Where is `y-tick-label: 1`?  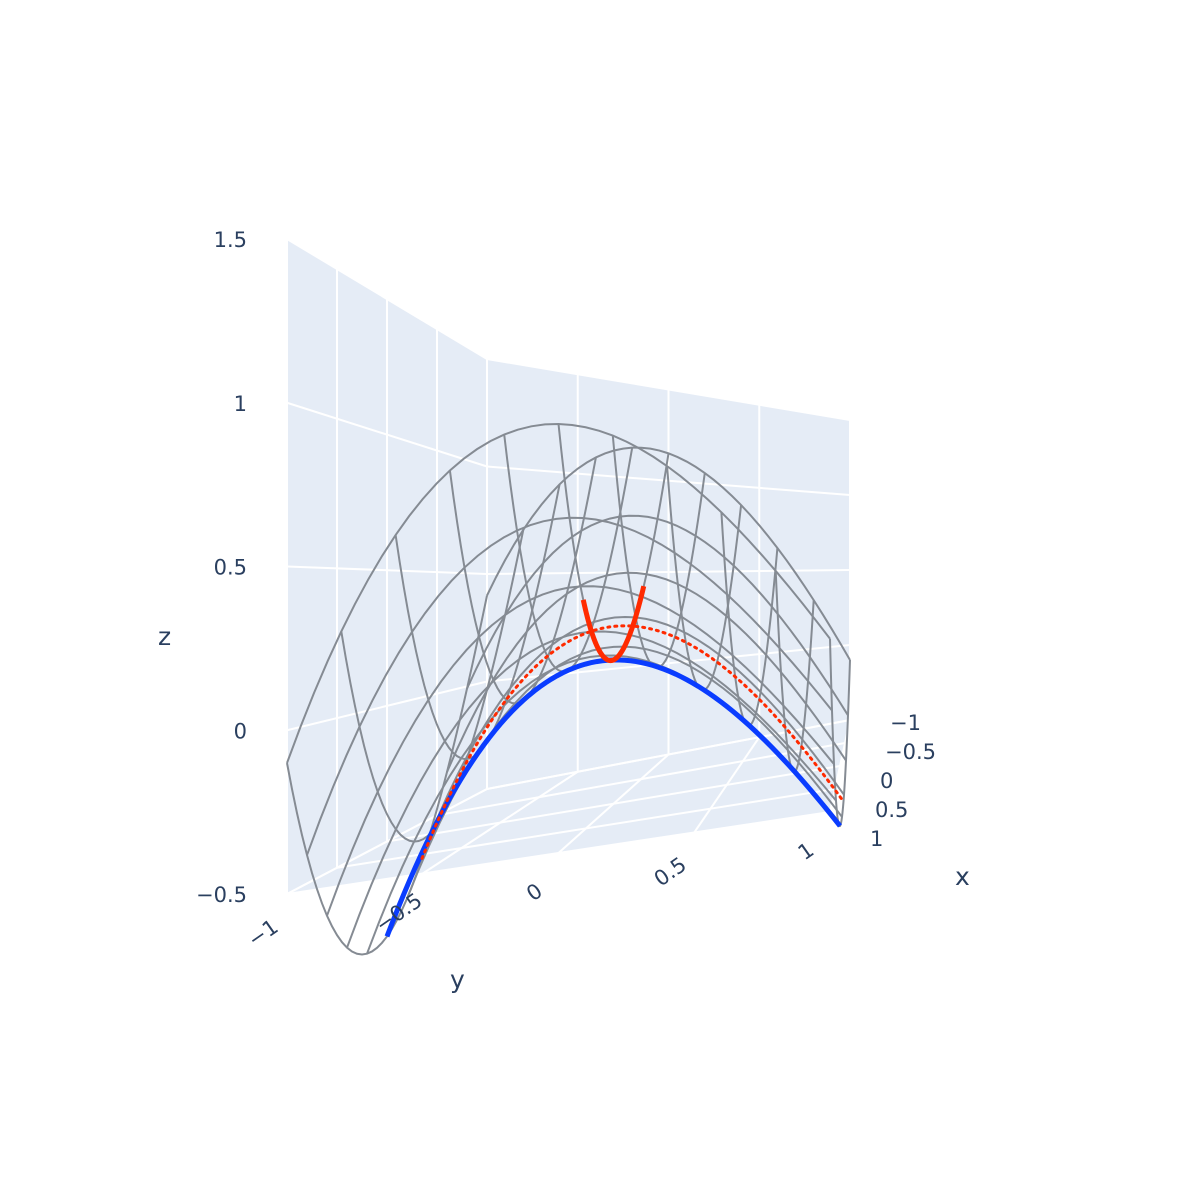
y-tick-label: 1 is located at coordinates (806, 851).